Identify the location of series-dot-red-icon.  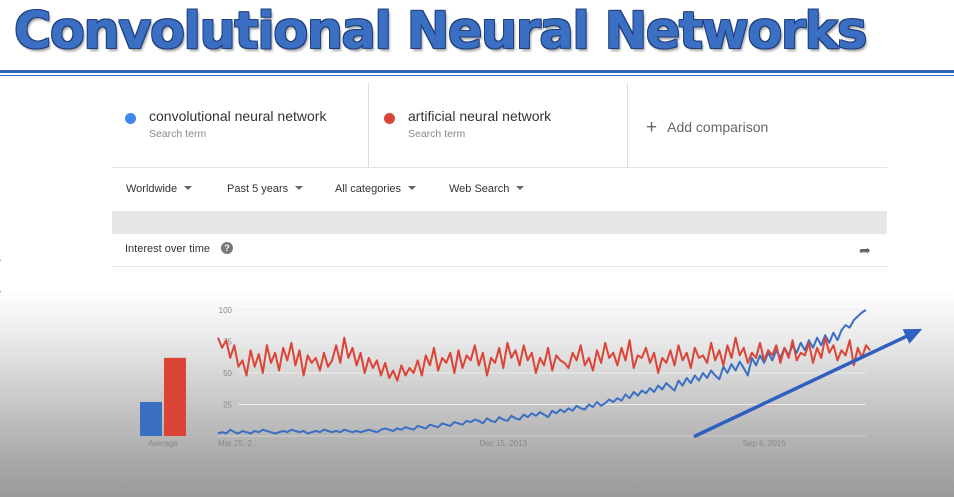
(389, 118).